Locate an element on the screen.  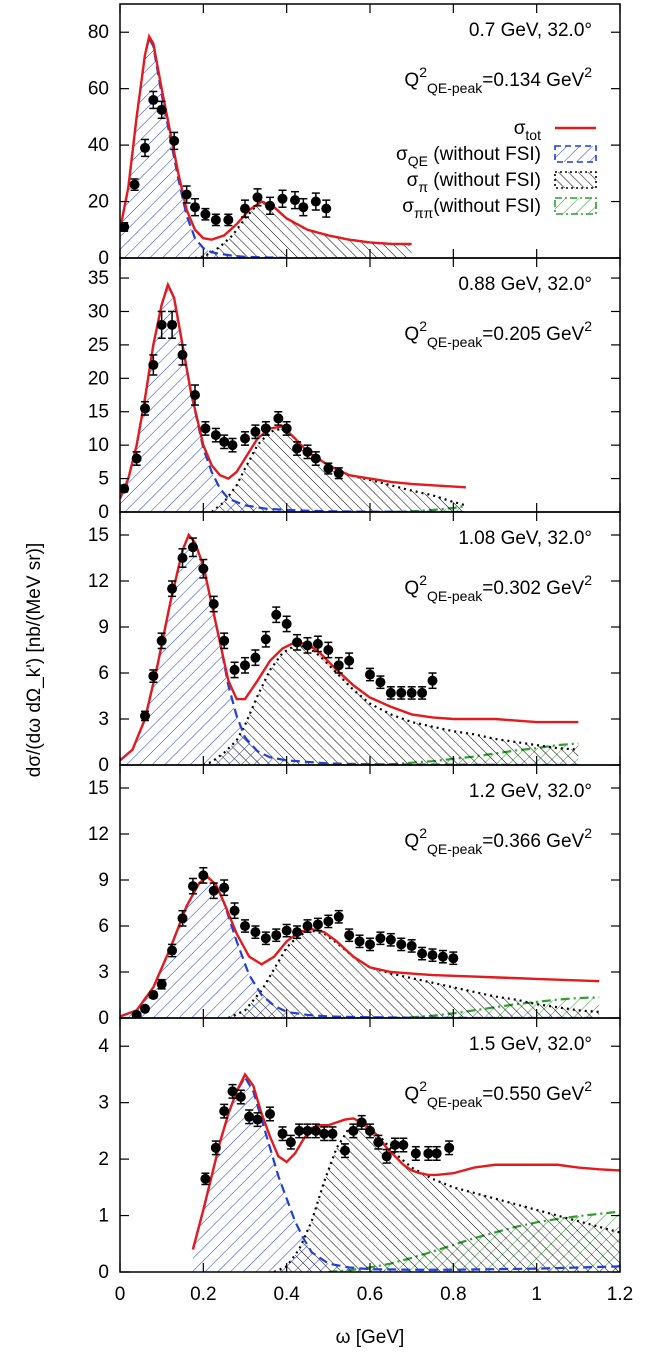
q2-annotation: Q2QE-peak=0.302 GeV2 is located at coordinates (498, 588).